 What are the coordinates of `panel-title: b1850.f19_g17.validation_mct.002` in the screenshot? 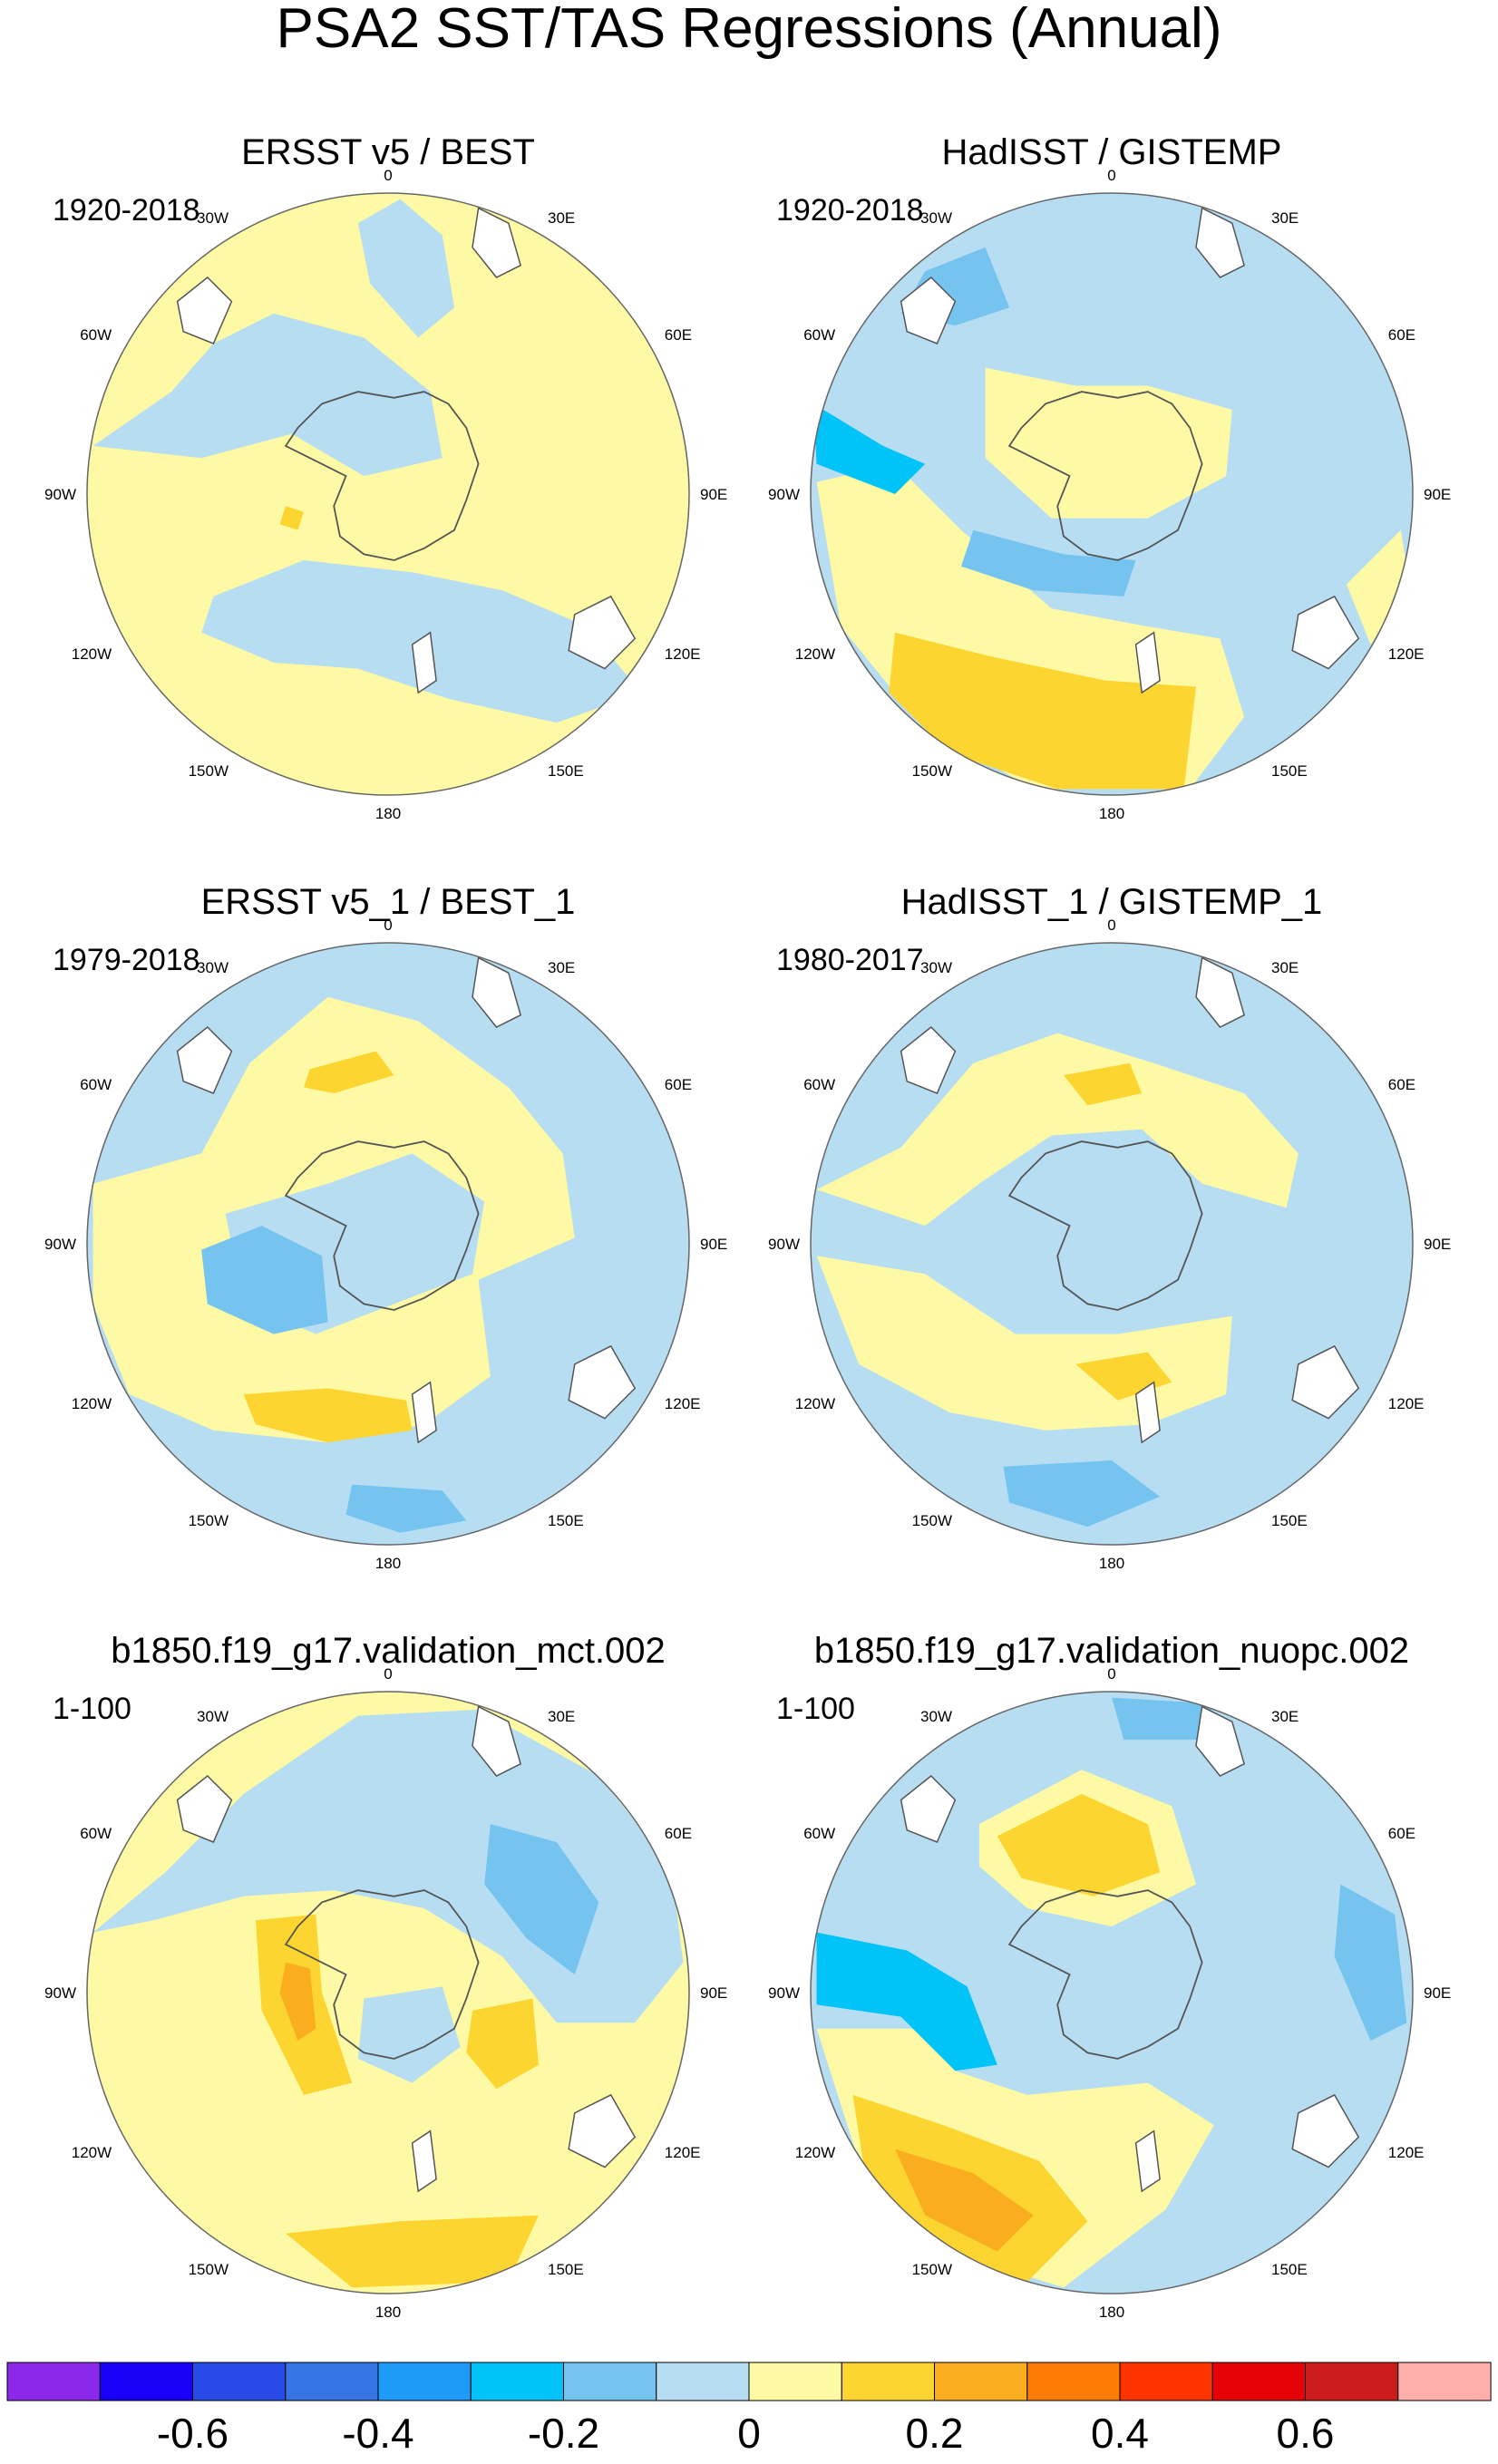 It's located at (388, 1651).